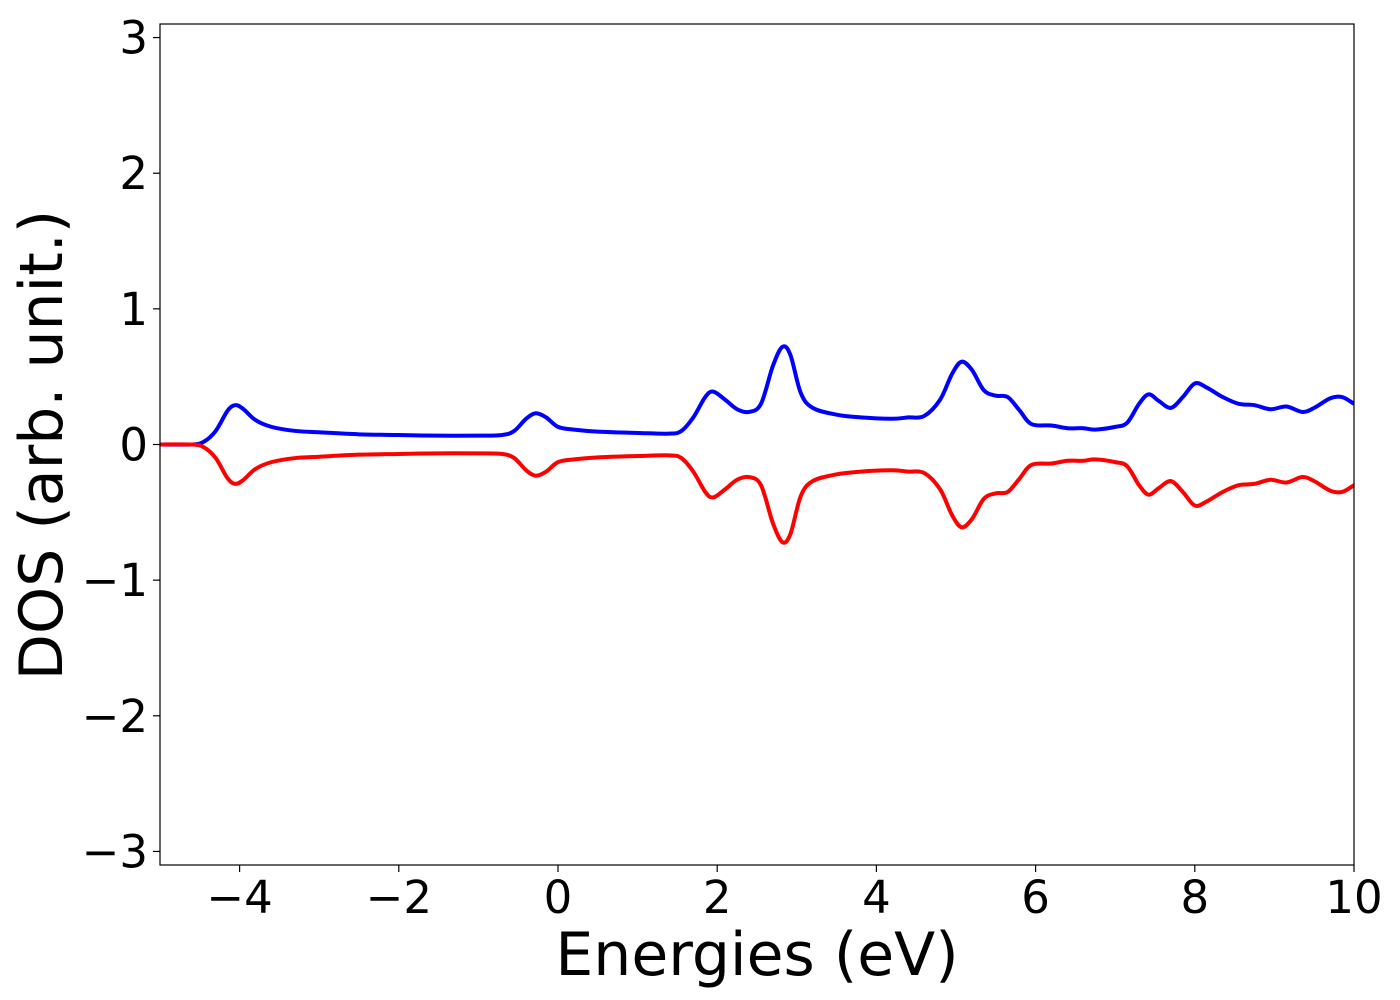 This screenshot has height=1000, width=1400. What do you see at coordinates (1035, 897) in the screenshot?
I see `x-tick-label: 6` at bounding box center [1035, 897].